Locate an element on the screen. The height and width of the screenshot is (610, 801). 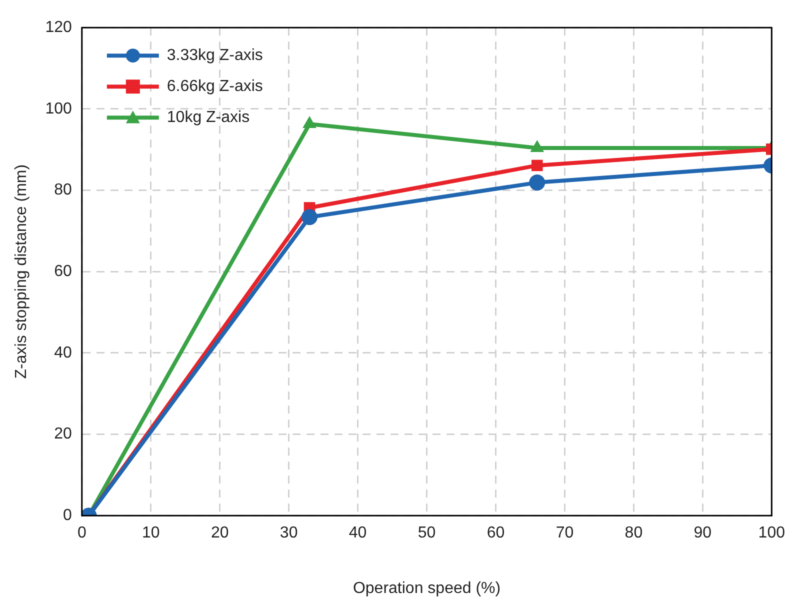
x-tick-label: 90 is located at coordinates (703, 533).